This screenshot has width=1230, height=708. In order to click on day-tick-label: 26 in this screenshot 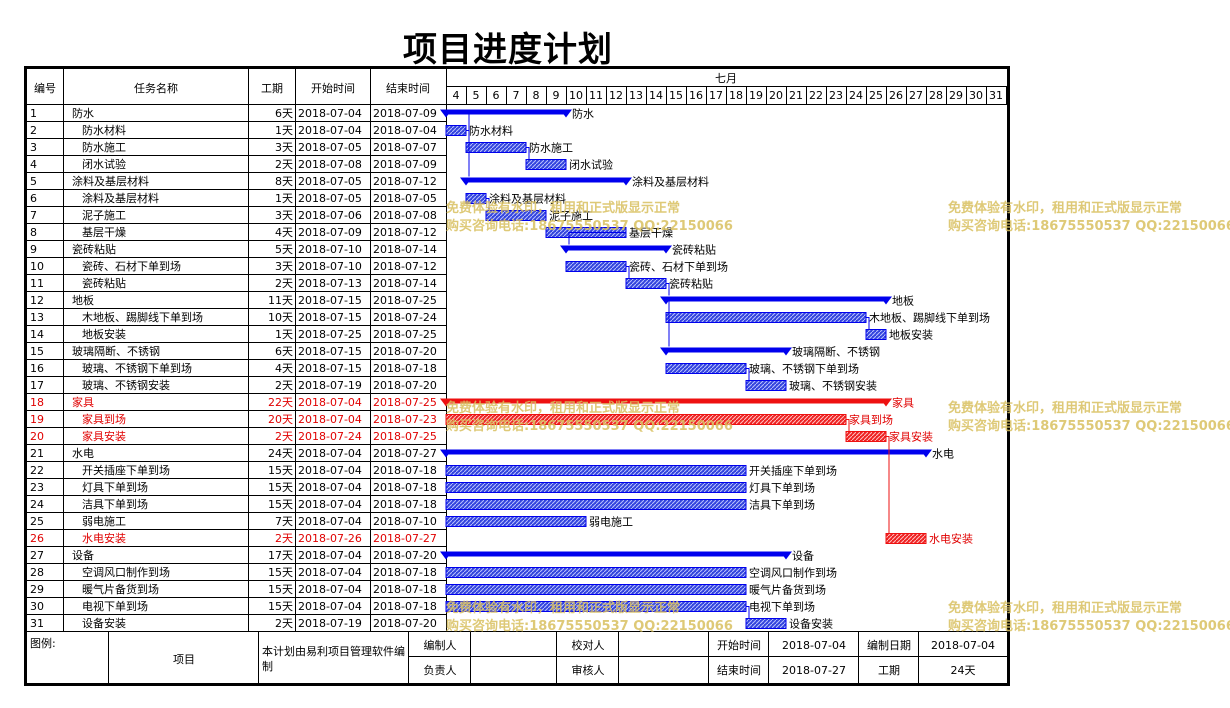, I will do `click(896, 95)`.